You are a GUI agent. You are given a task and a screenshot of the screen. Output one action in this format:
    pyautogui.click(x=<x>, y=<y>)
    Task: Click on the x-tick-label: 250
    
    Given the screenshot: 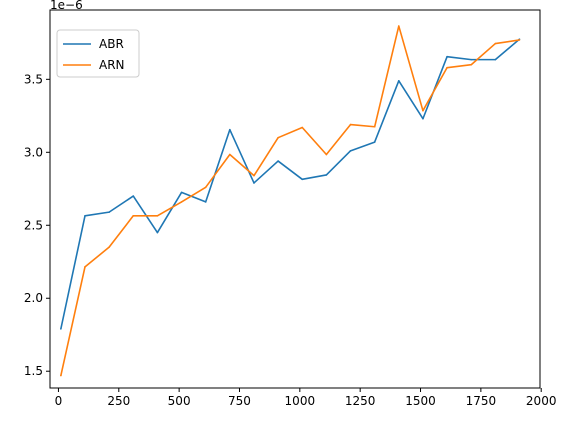 What is the action you would take?
    pyautogui.click(x=118, y=401)
    